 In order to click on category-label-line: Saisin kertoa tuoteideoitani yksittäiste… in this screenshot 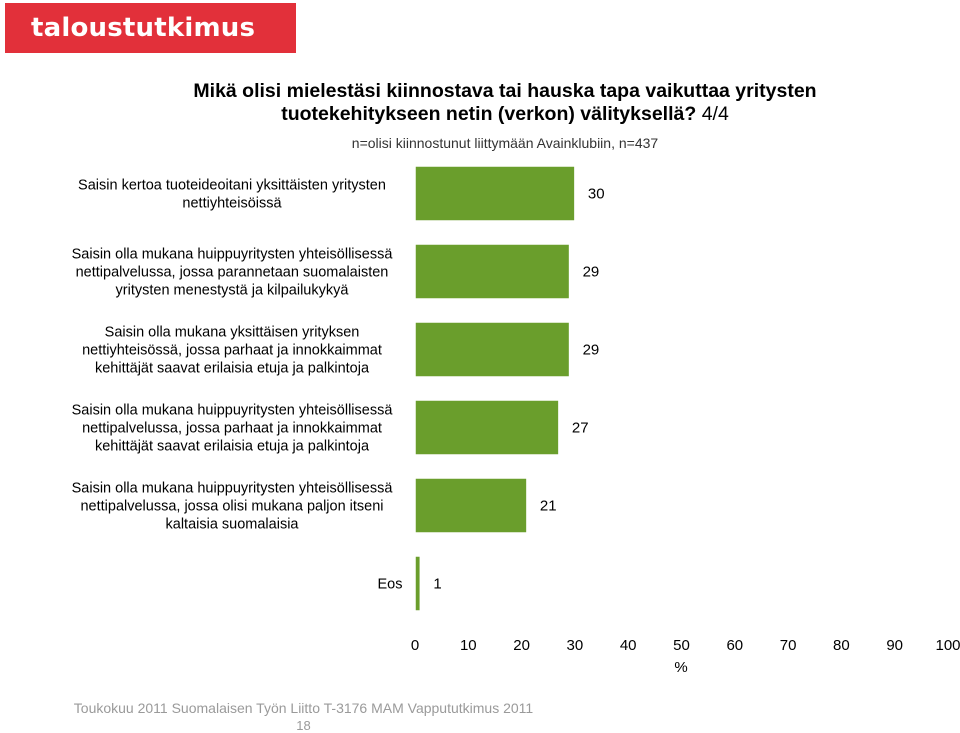, I will do `click(232, 186)`.